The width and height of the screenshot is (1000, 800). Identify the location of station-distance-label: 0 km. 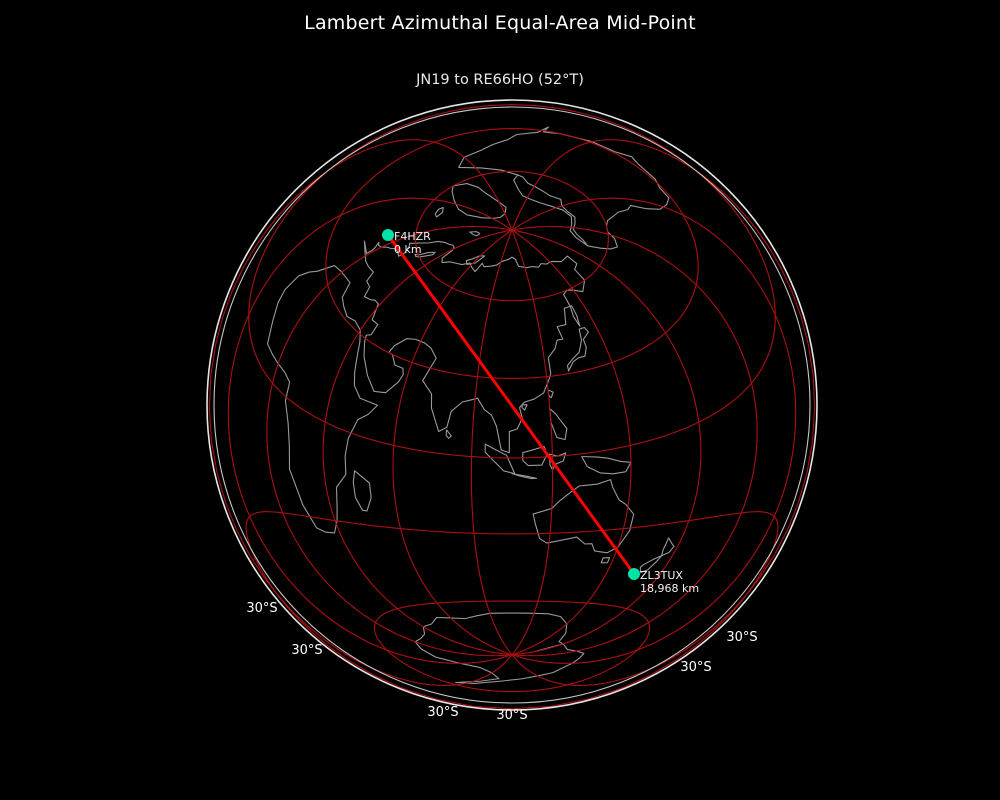
(408, 249).